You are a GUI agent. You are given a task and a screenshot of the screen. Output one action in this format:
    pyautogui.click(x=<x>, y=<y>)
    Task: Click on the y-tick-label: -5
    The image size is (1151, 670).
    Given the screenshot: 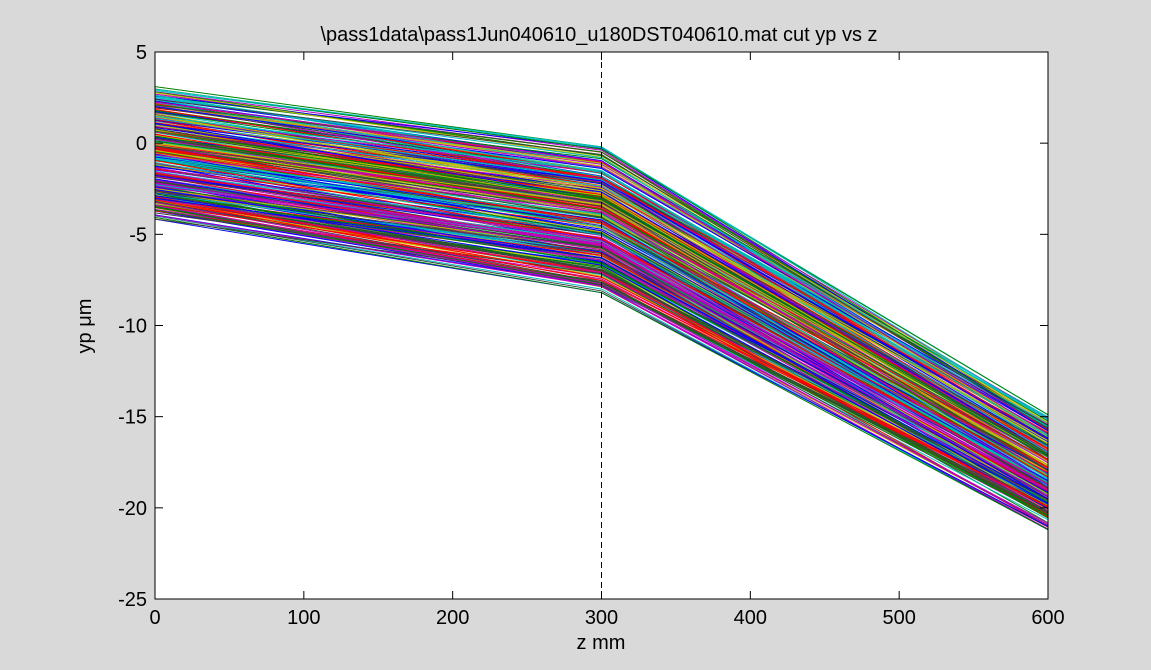 What is the action you would take?
    pyautogui.click(x=138, y=235)
    